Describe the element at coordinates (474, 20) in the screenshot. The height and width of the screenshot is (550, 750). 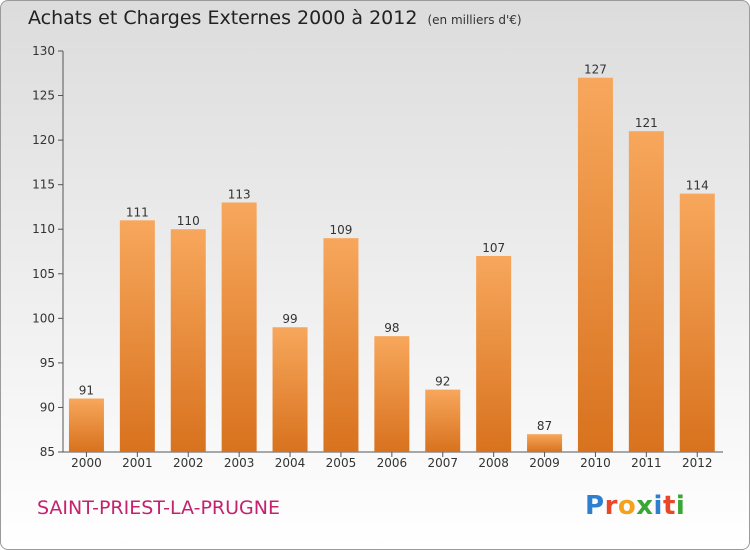
I see `chart-unit: (en milliers d'€)` at that location.